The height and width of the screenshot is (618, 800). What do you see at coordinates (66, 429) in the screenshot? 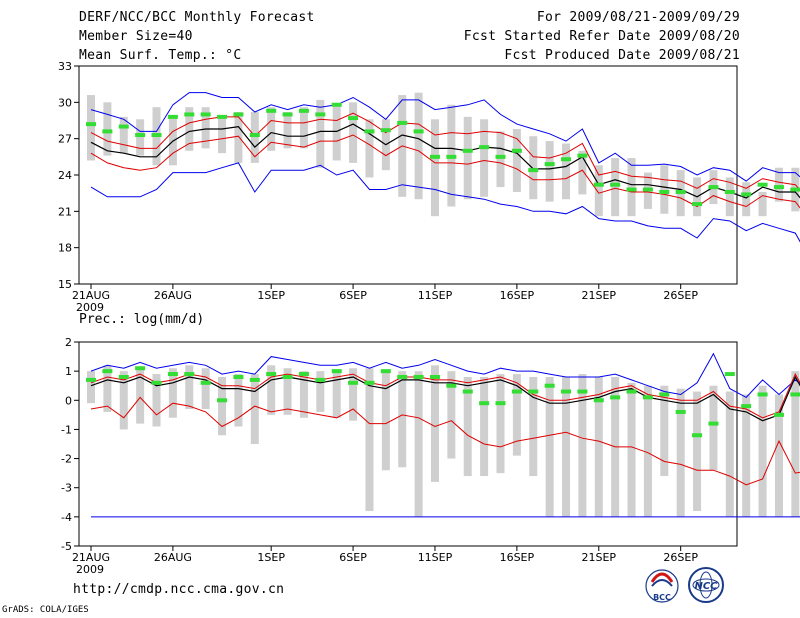
I see `y-tick-label: -1` at bounding box center [66, 429].